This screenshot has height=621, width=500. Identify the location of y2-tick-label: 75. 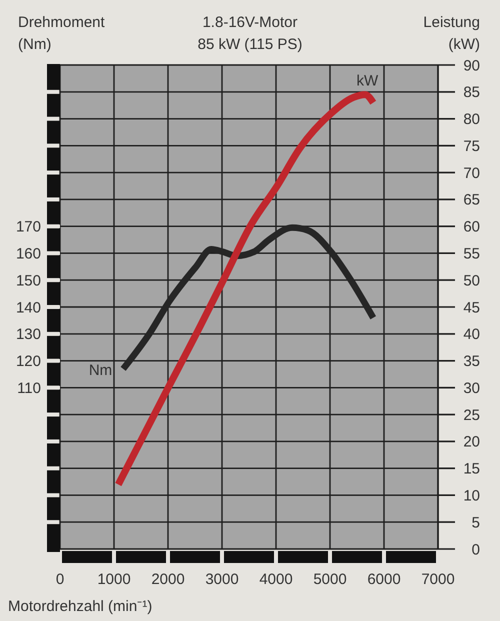
(471, 146).